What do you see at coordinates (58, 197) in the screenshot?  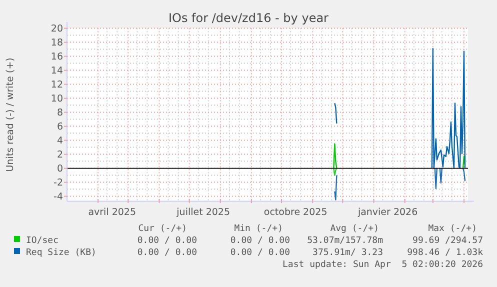 I see `y-tick-label: -4` at bounding box center [58, 197].